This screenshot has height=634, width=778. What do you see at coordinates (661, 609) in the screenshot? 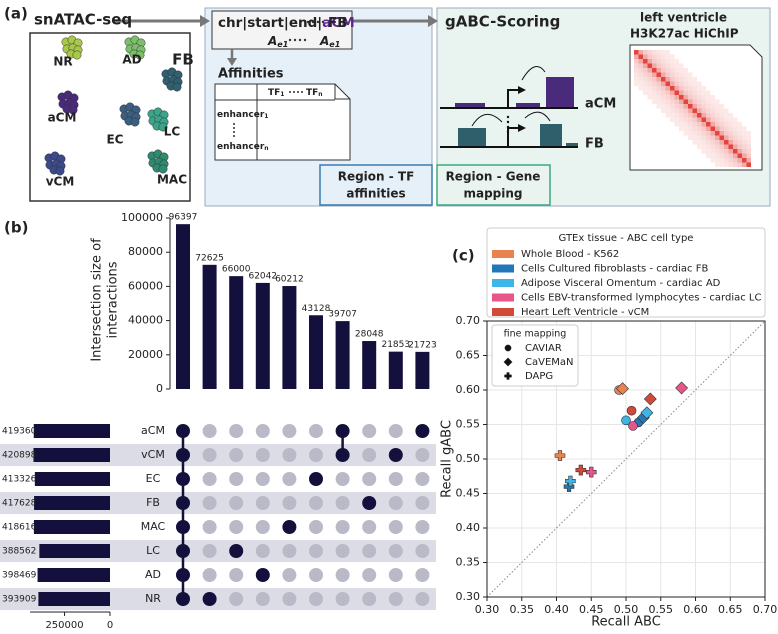
I see `x-tick-label: 0.55` at bounding box center [661, 609].